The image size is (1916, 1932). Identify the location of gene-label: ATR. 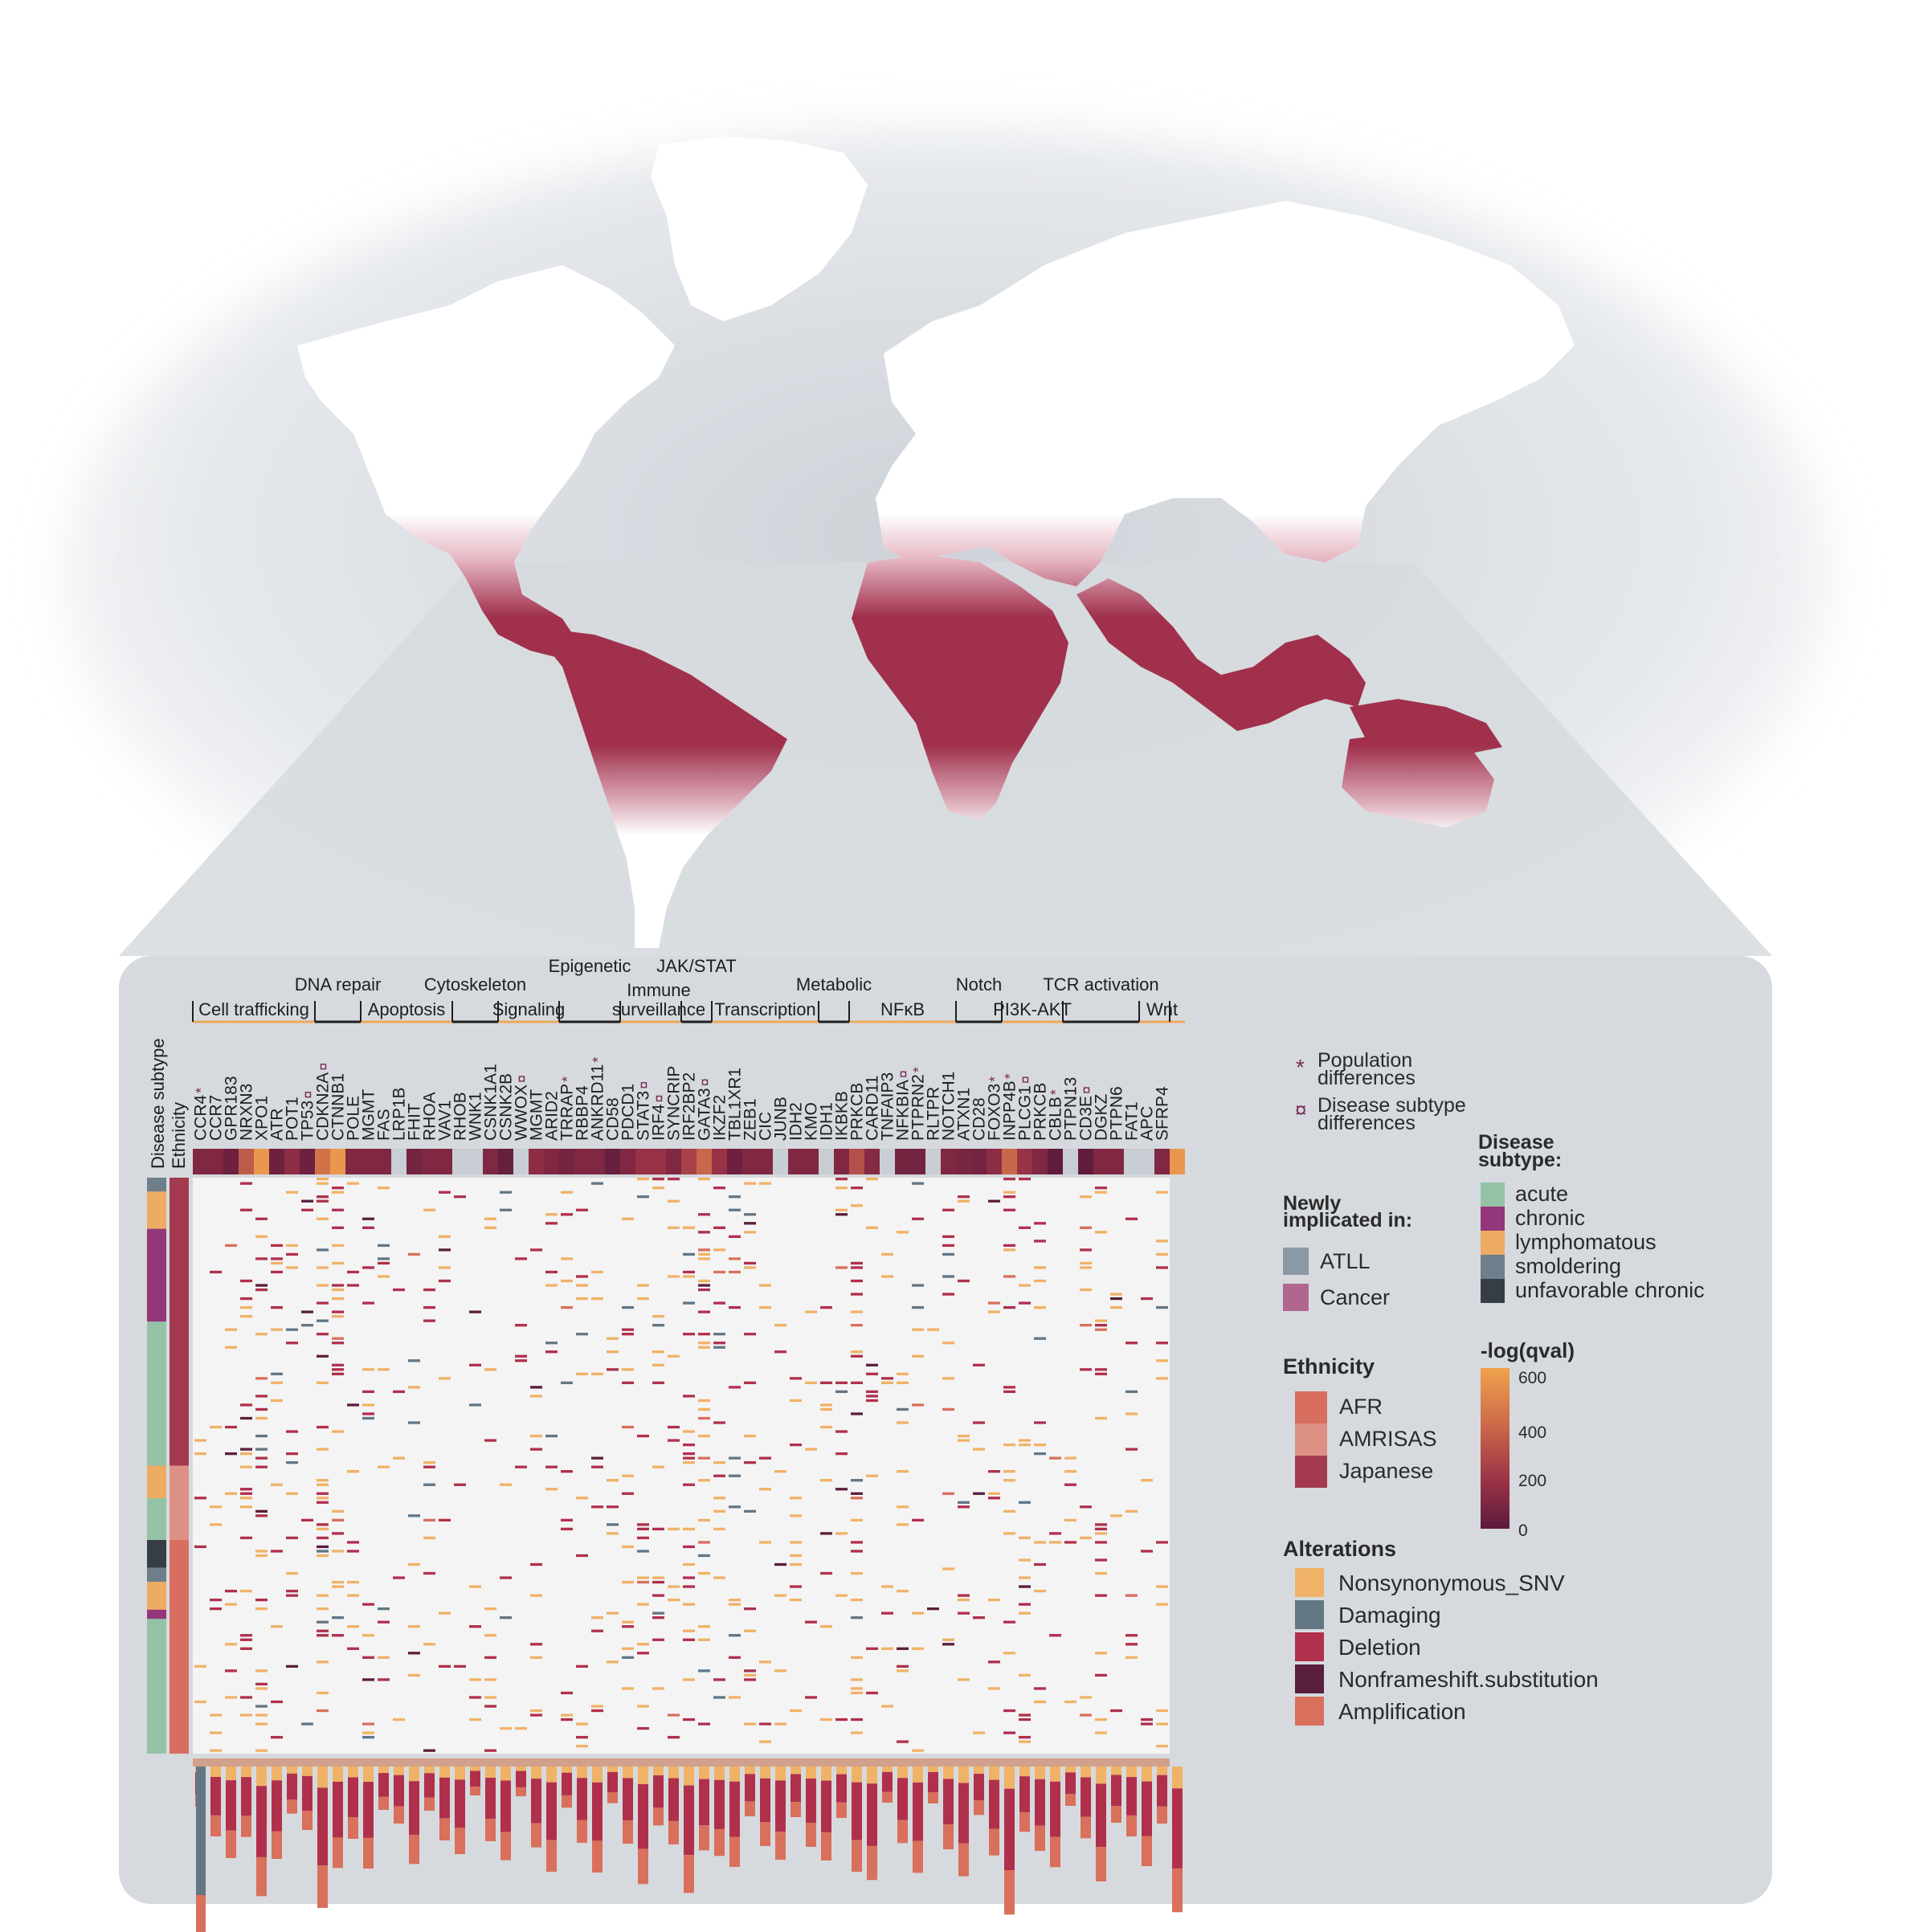
(277, 1125).